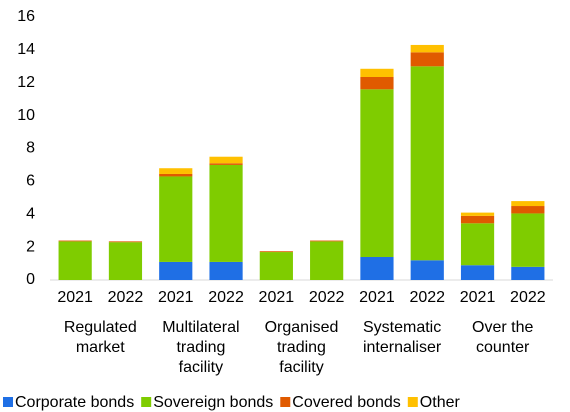 The image size is (570, 412). What do you see at coordinates (30, 181) in the screenshot?
I see `y-tick-label: 6` at bounding box center [30, 181].